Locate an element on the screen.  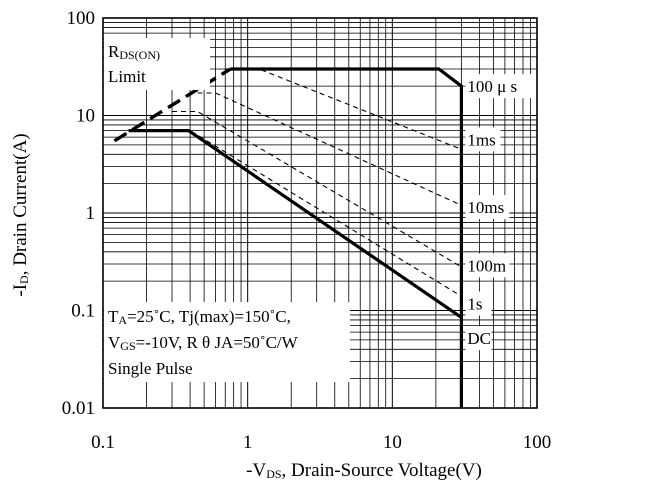
y-tick-label: 100 is located at coordinates (81, 18).